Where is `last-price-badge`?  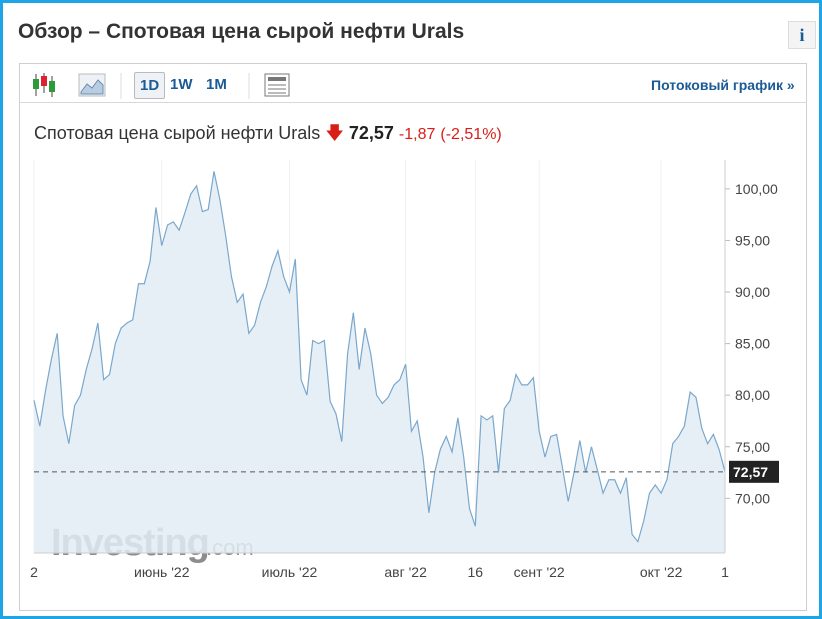
last-price-badge is located at coordinates (754, 471).